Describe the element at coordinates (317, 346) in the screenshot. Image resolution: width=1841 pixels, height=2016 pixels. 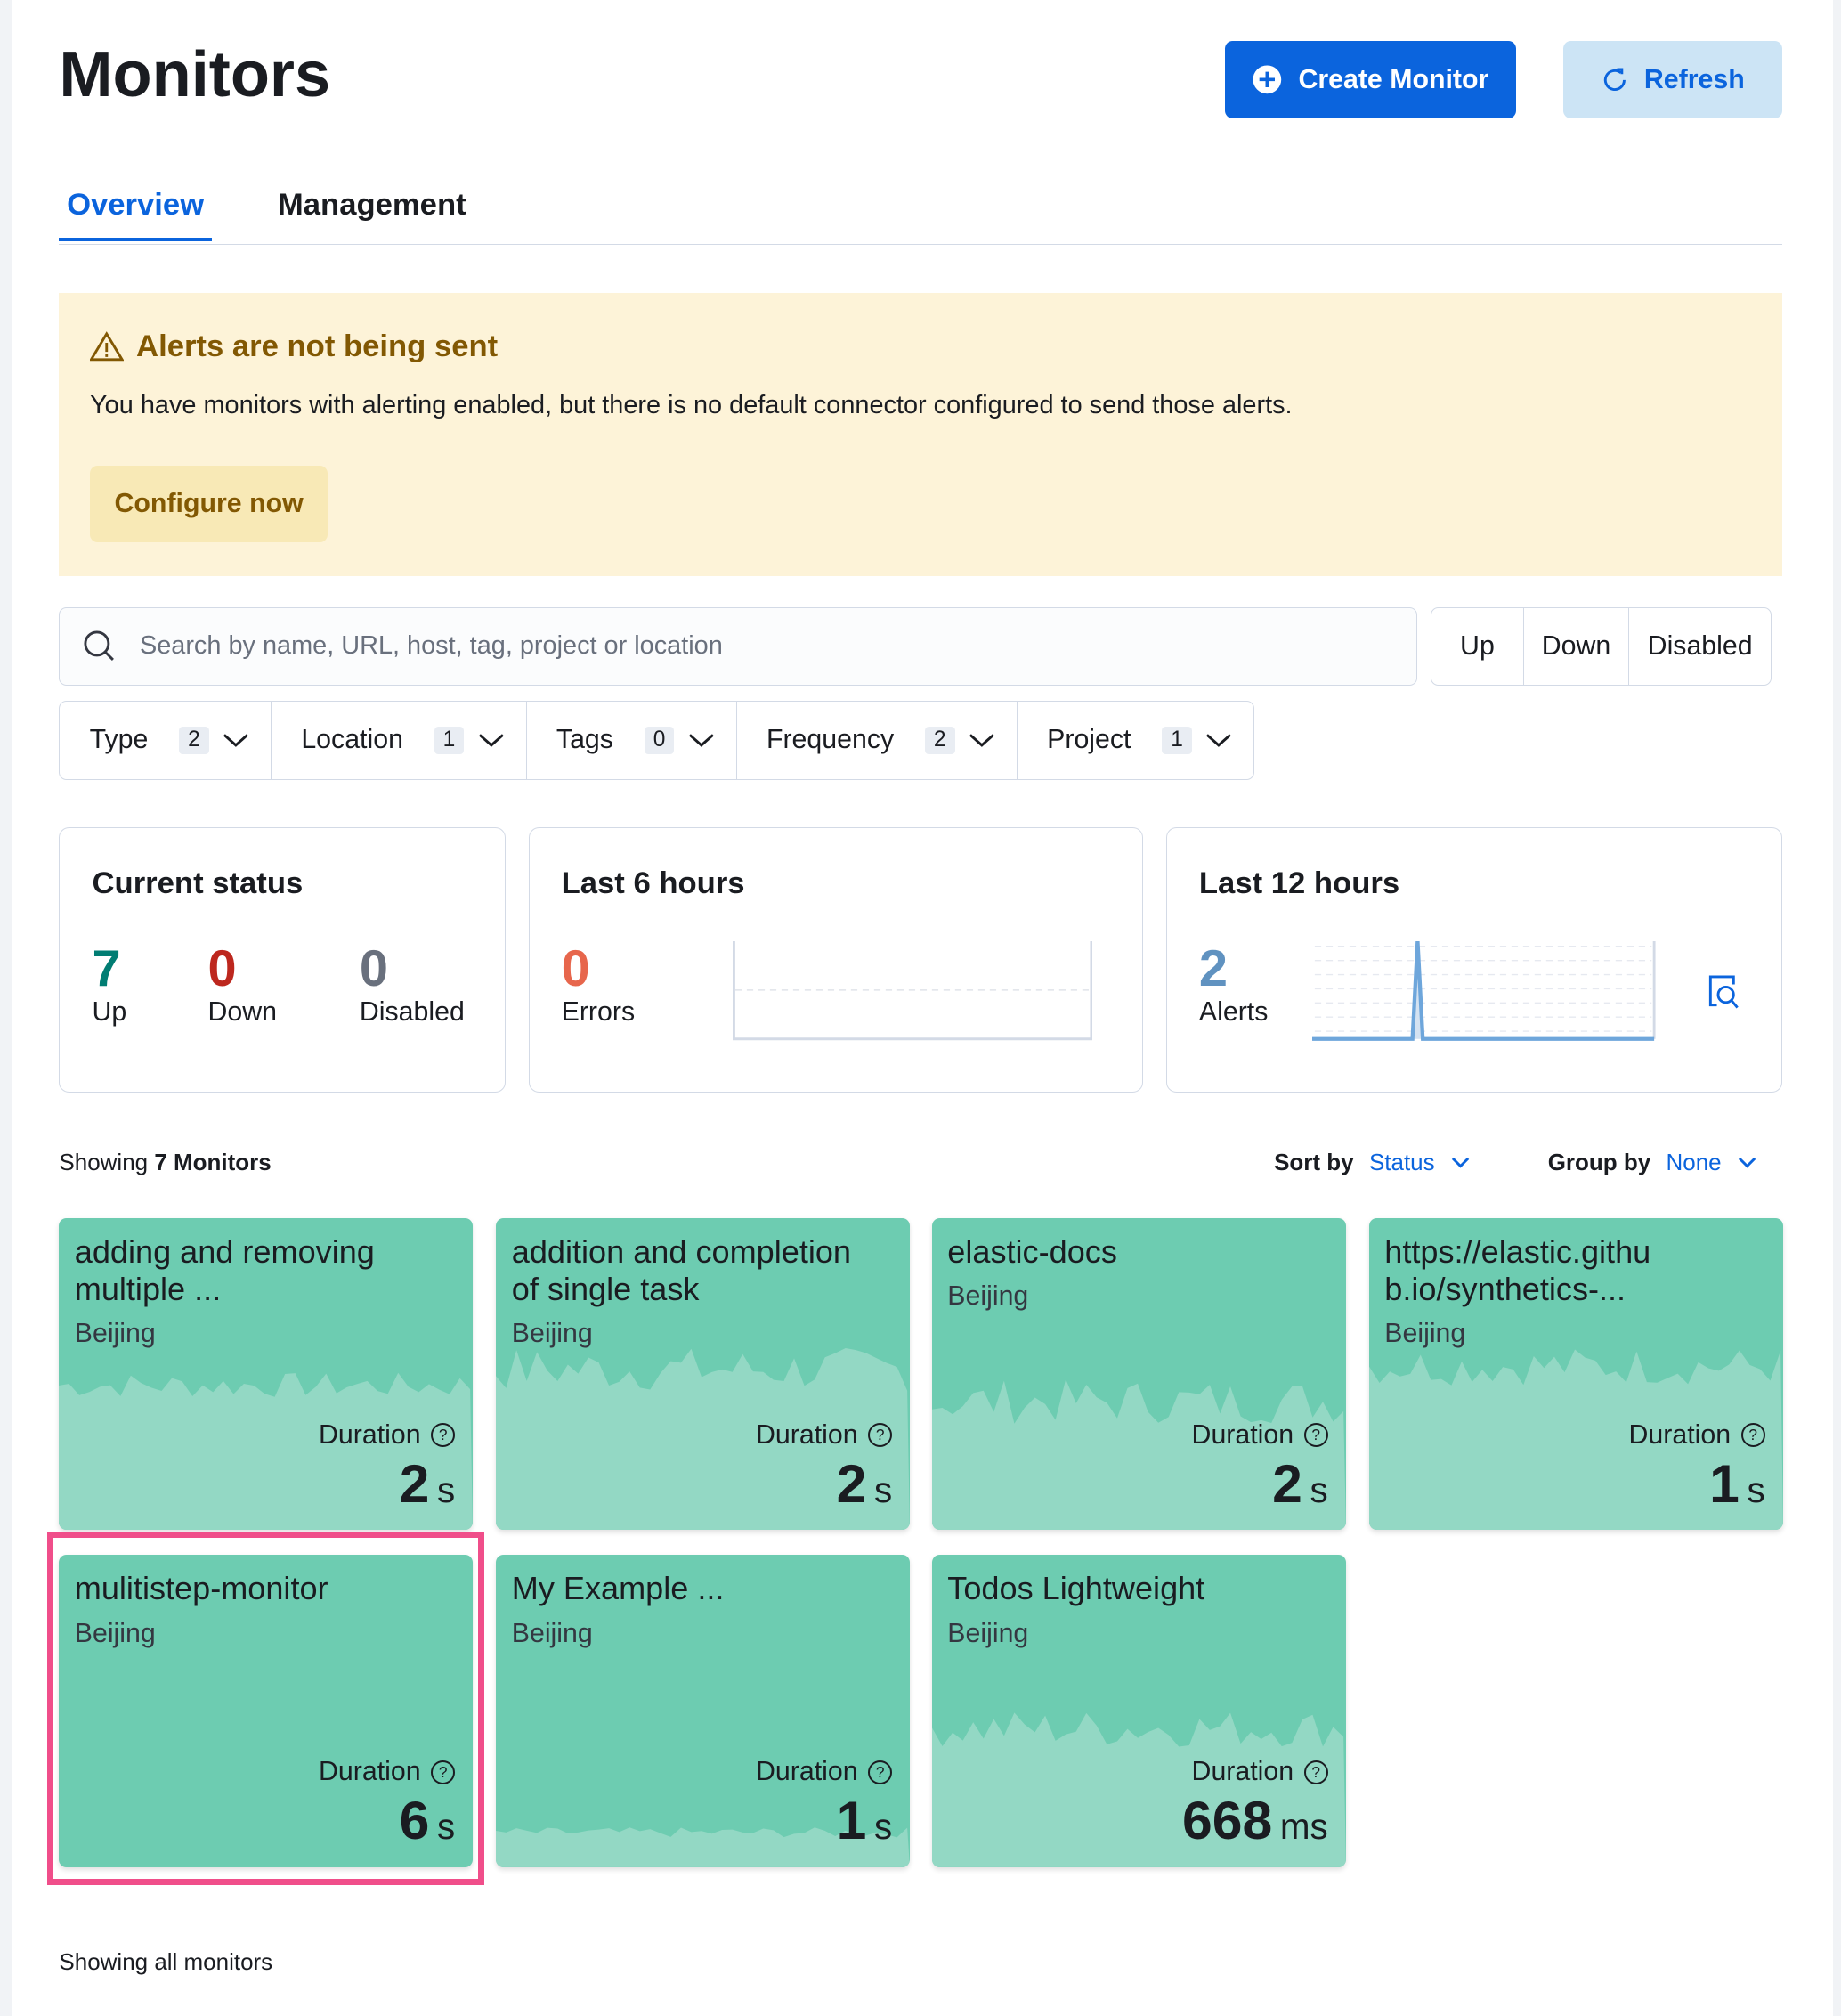
I see `callout-title: Alerts are not being sent` at that location.